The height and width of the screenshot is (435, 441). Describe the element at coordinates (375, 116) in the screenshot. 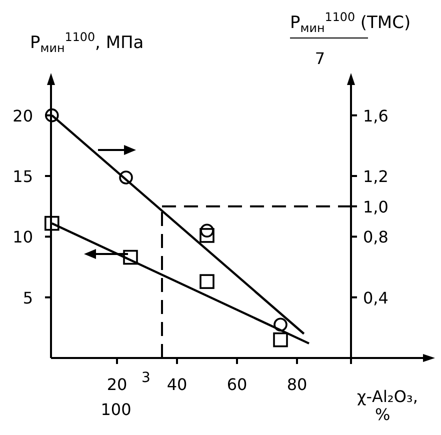

I see `y2-tick-label: 1,6` at that location.